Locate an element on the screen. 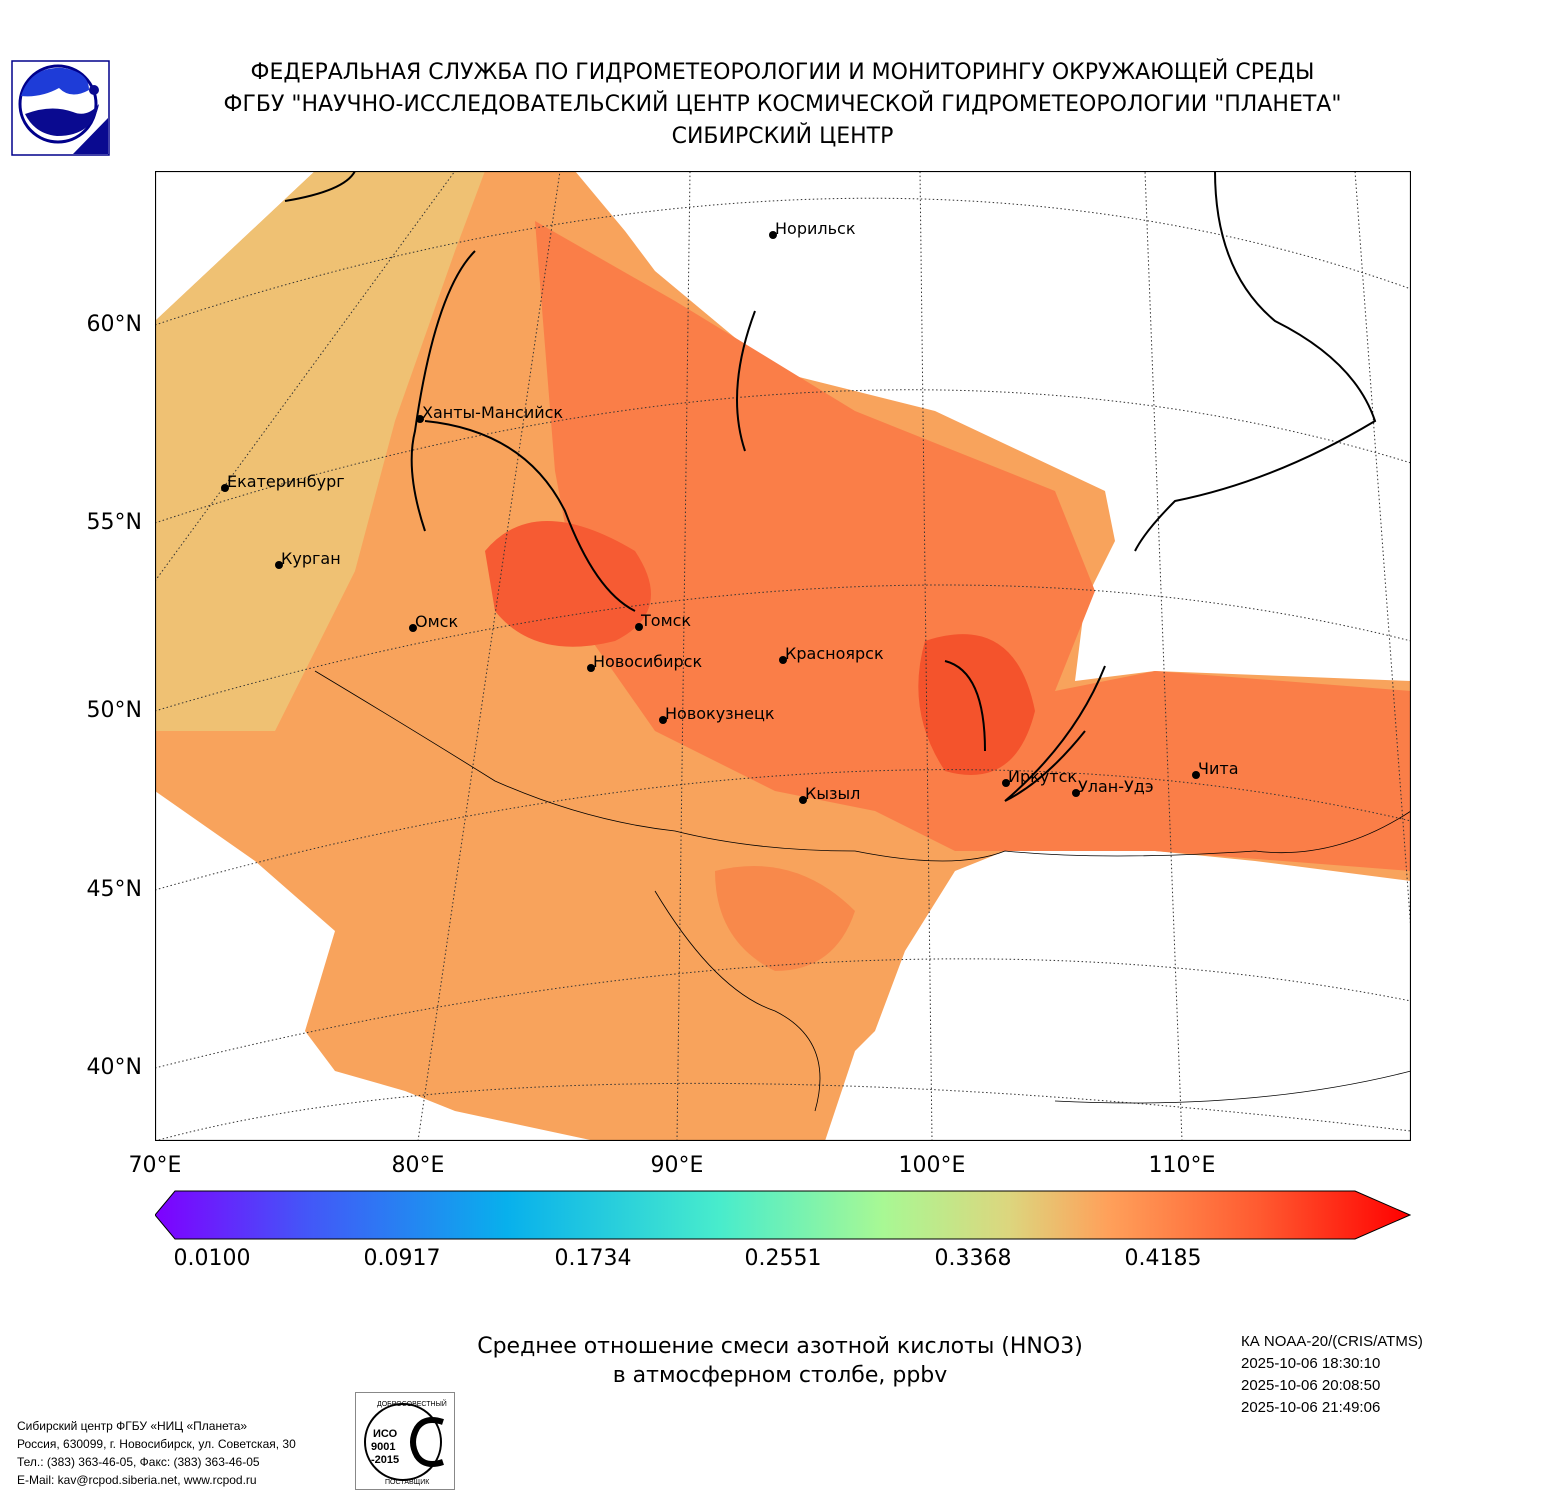 This screenshot has width=1550, height=1500. pass-time: 2025-10-06 20:08:50 is located at coordinates (1311, 1385).